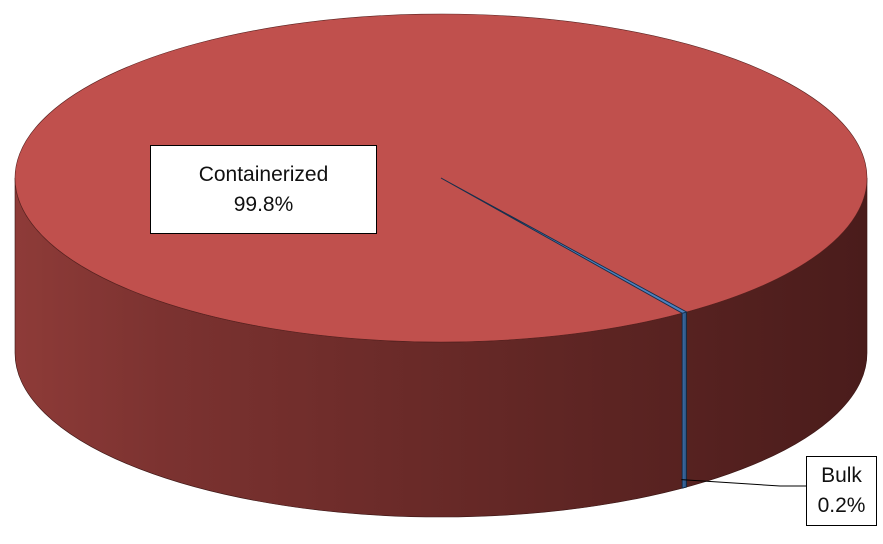 This screenshot has height=544, width=883. I want to click on data-label-bulk-value: 0.2%, so click(841, 505).